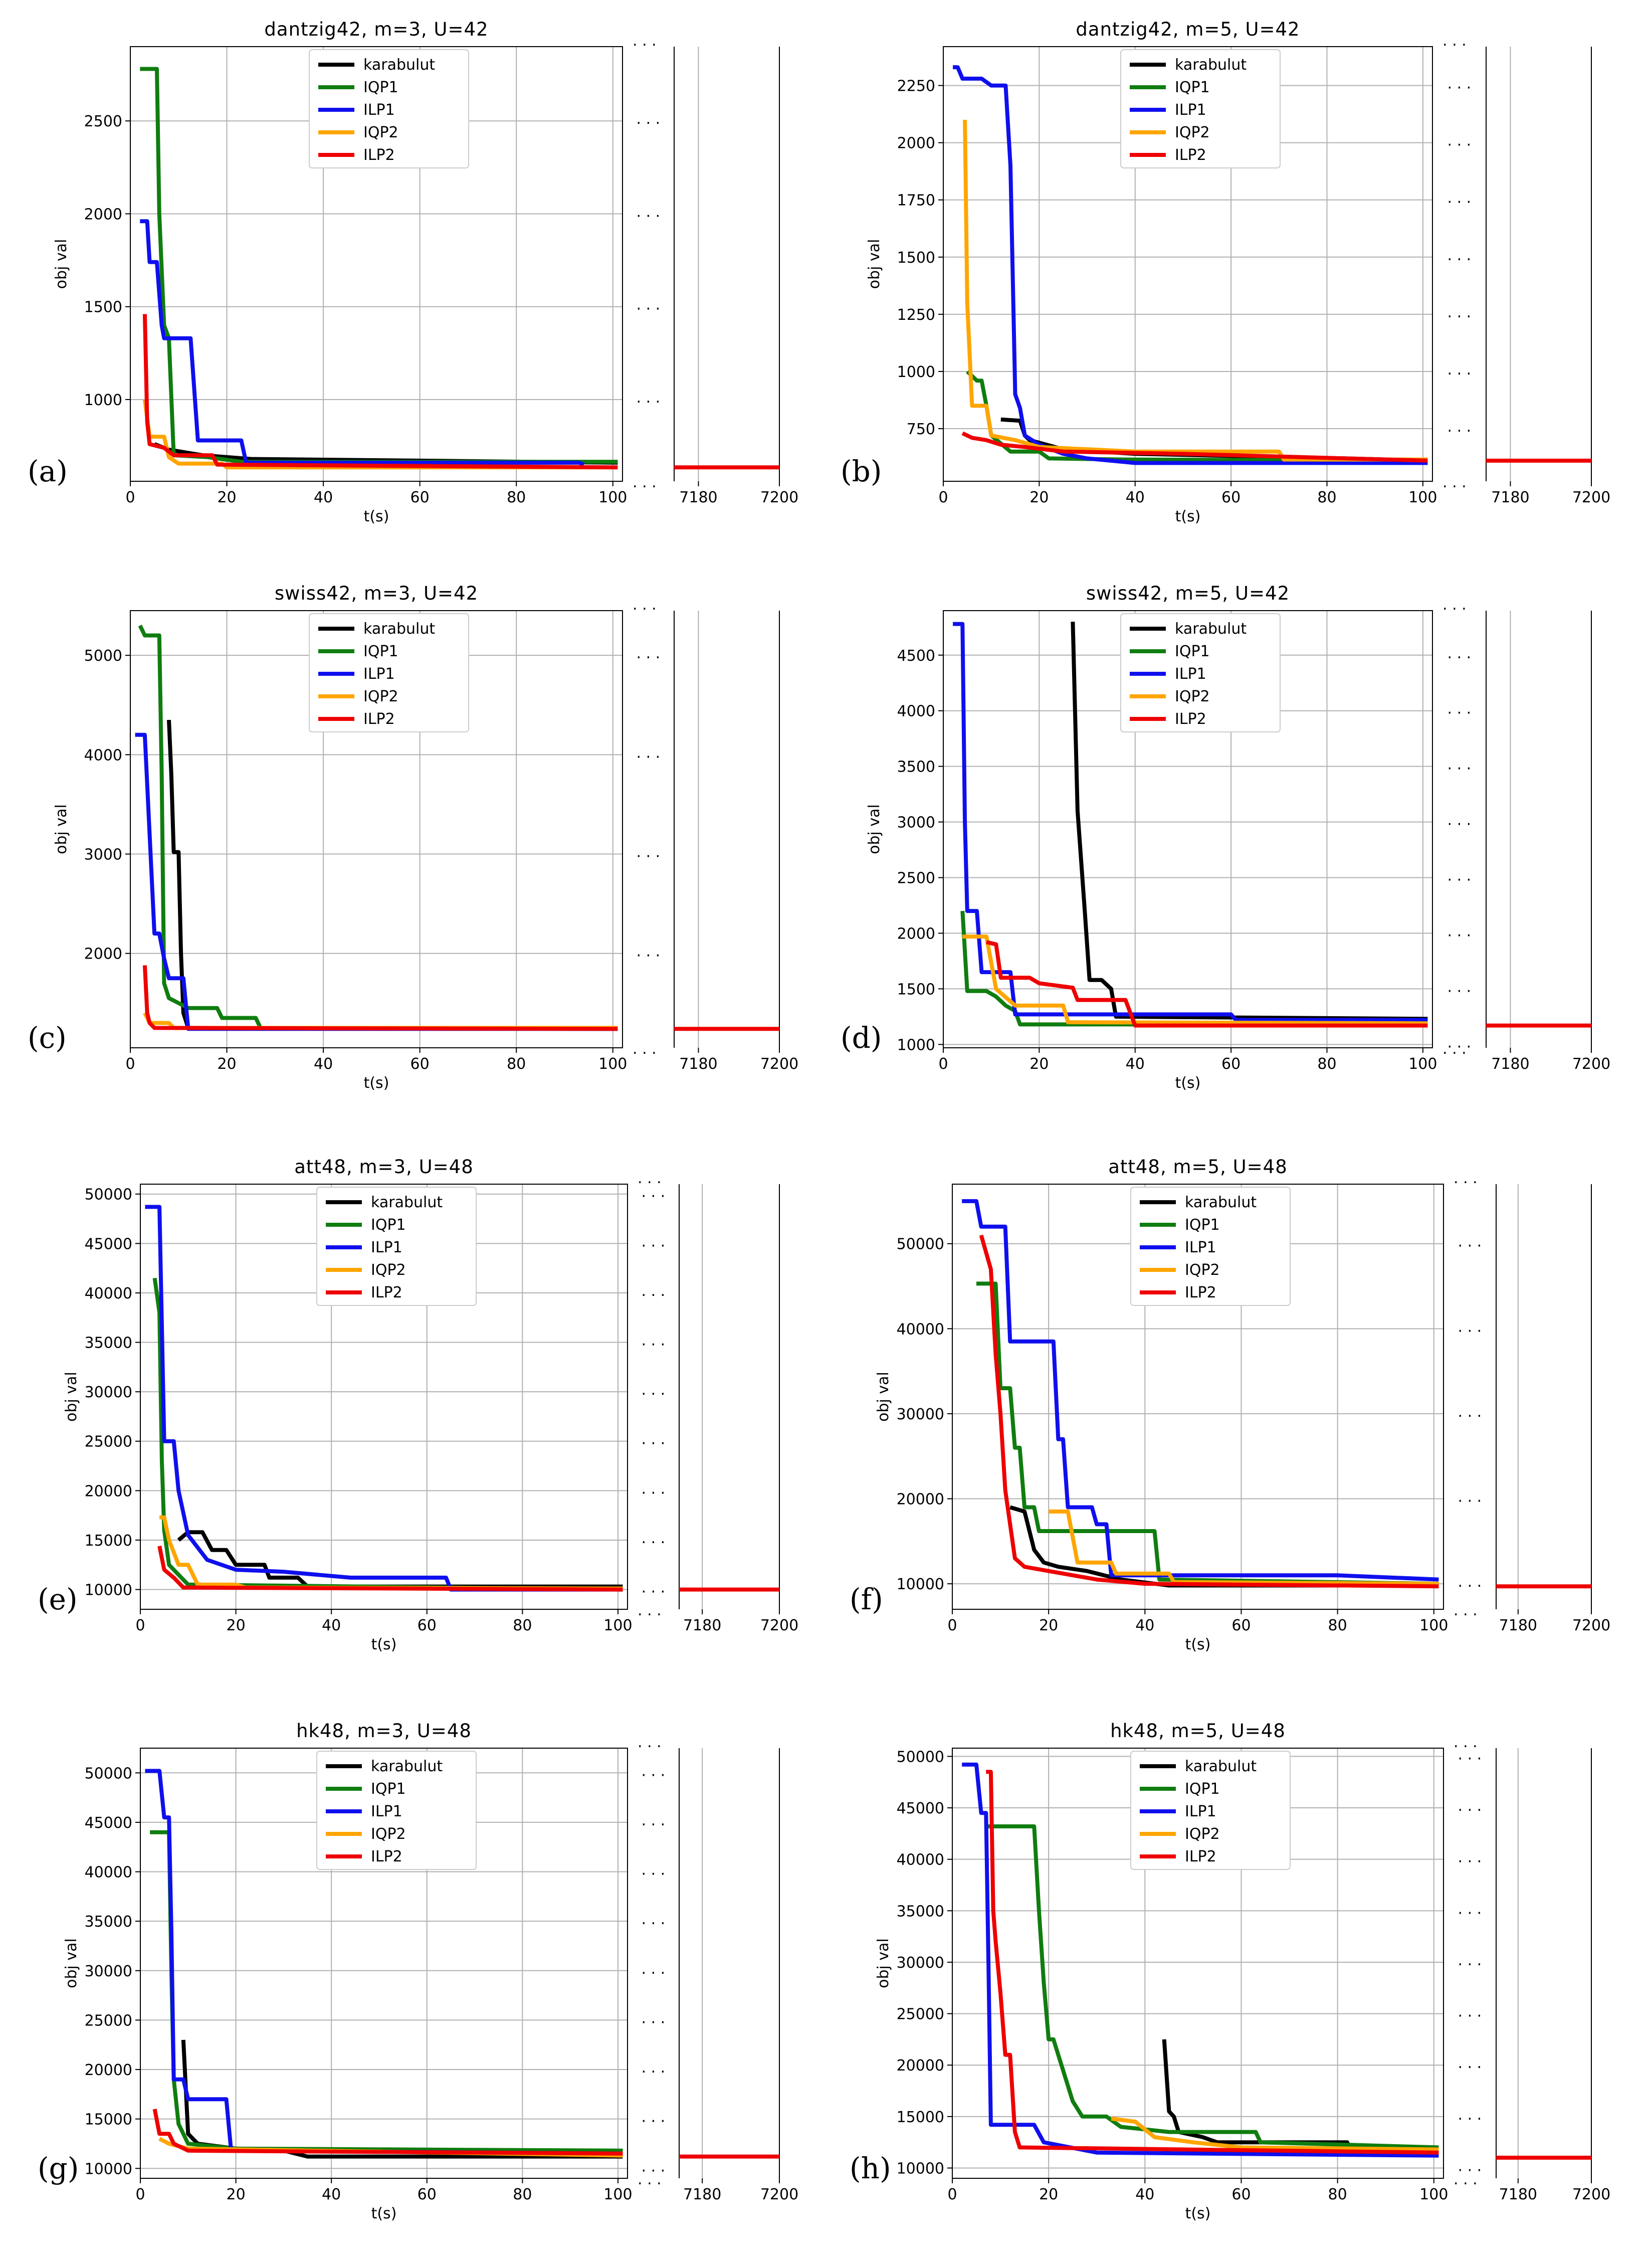 This screenshot has height=2252, width=1652. What do you see at coordinates (48, 471) in the screenshot?
I see `panel-label: (a)` at bounding box center [48, 471].